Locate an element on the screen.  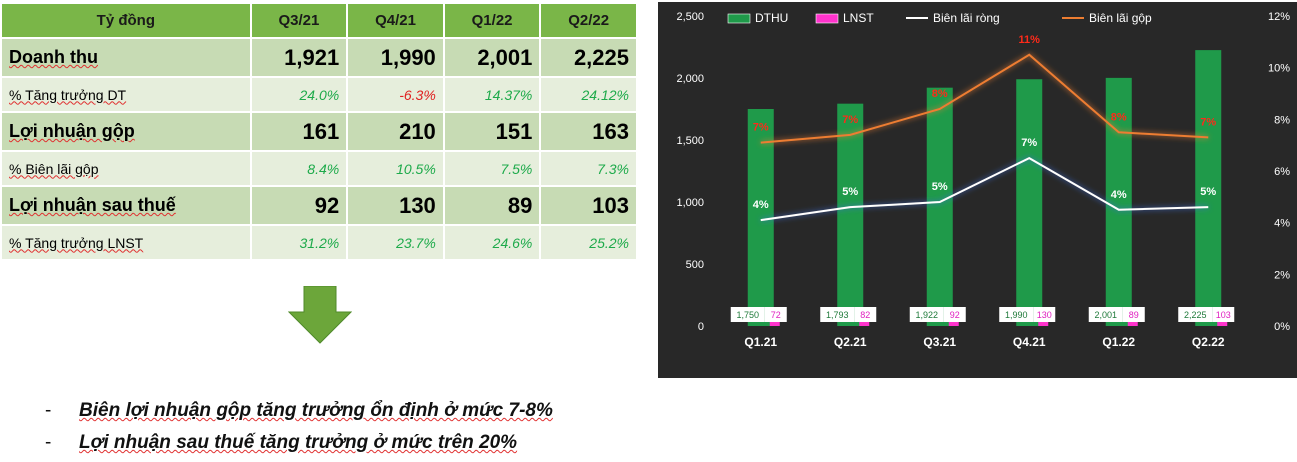
table-cell: 25.2% is located at coordinates (588, 242).